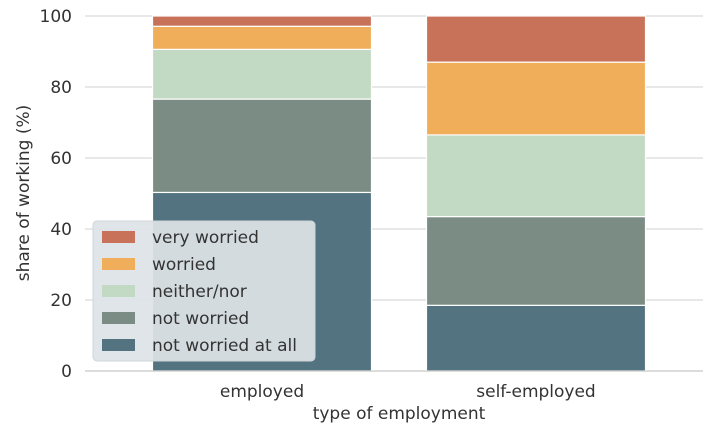 This screenshot has width=703, height=425. What do you see at coordinates (66, 372) in the screenshot?
I see `y-tick-label: 0` at bounding box center [66, 372].